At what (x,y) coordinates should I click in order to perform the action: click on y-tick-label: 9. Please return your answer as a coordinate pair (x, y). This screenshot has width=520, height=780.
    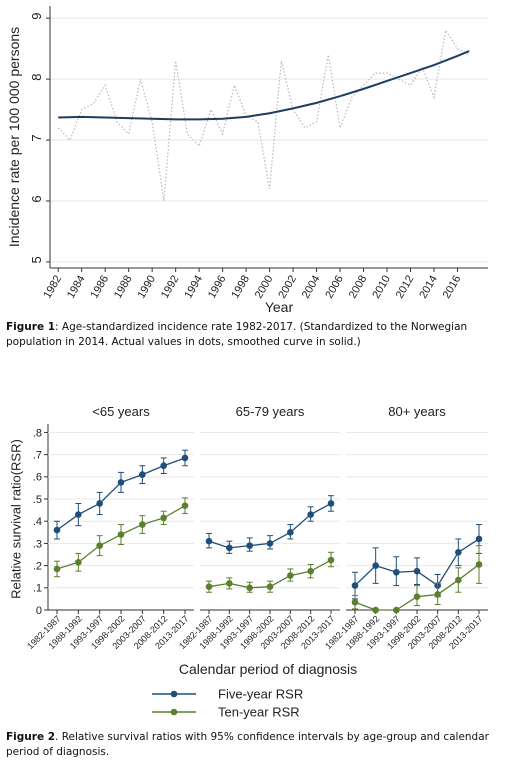
    Looking at the image, I should click on (36, 16).